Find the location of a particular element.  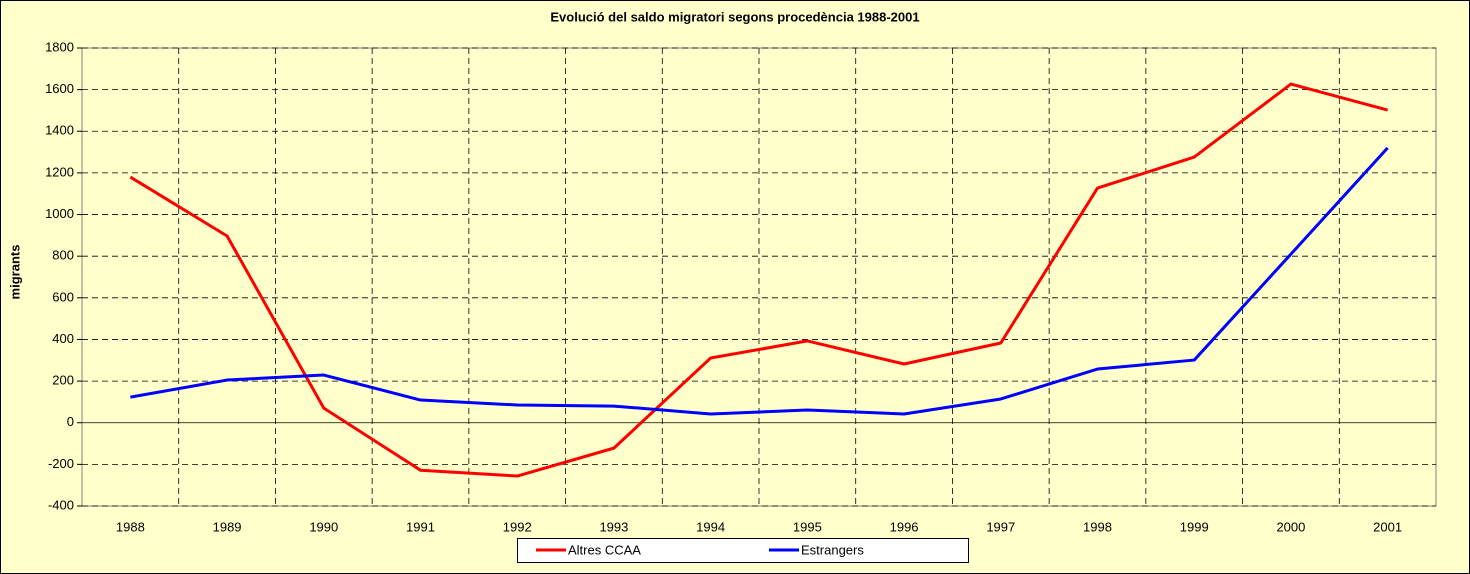

x-tick-label: 2000 is located at coordinates (1290, 526).